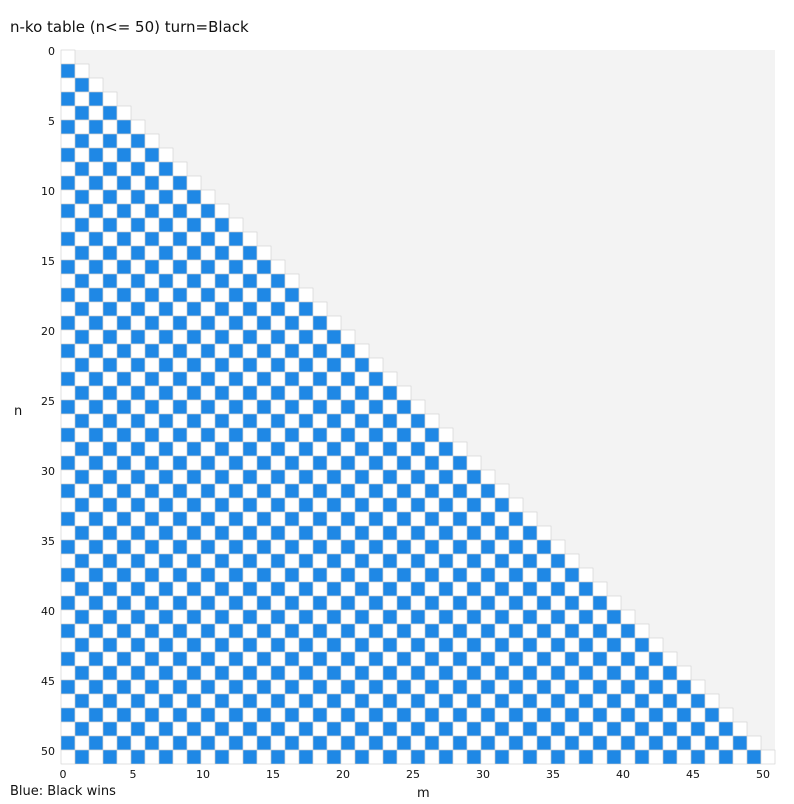  Describe the element at coordinates (623, 774) in the screenshot. I see `x-tick-label: 40` at that location.